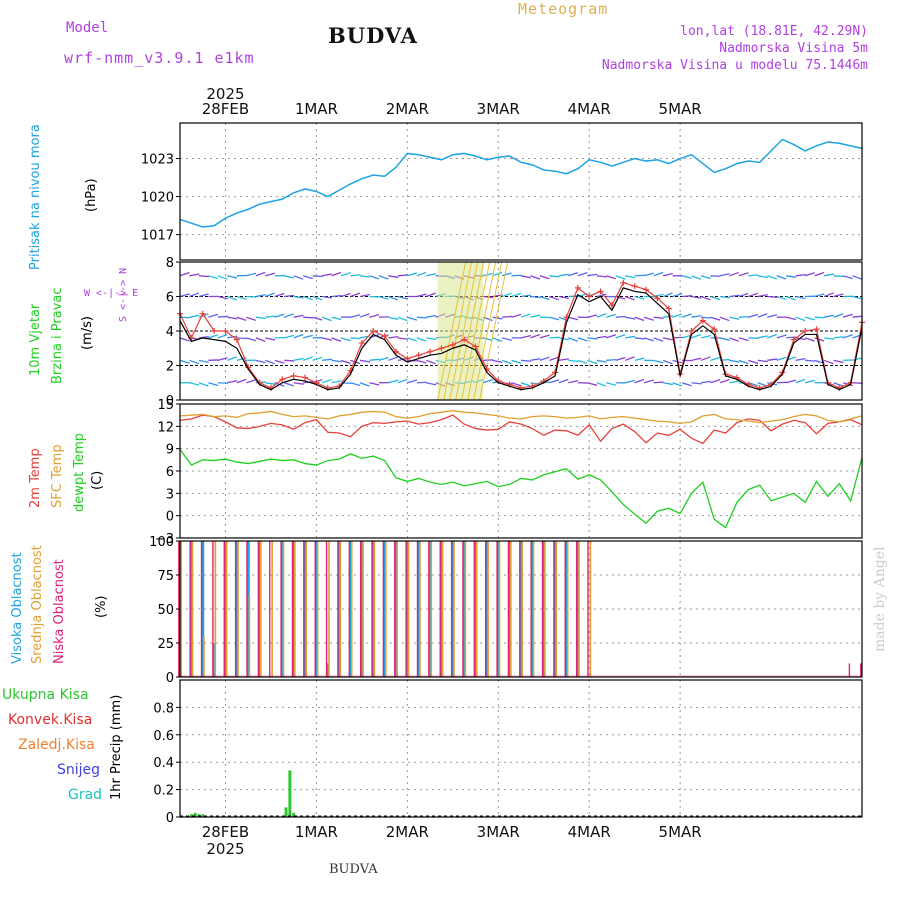  Describe the element at coordinates (482, 331) in the screenshot. I see `strong-wind-hatch` at that location.